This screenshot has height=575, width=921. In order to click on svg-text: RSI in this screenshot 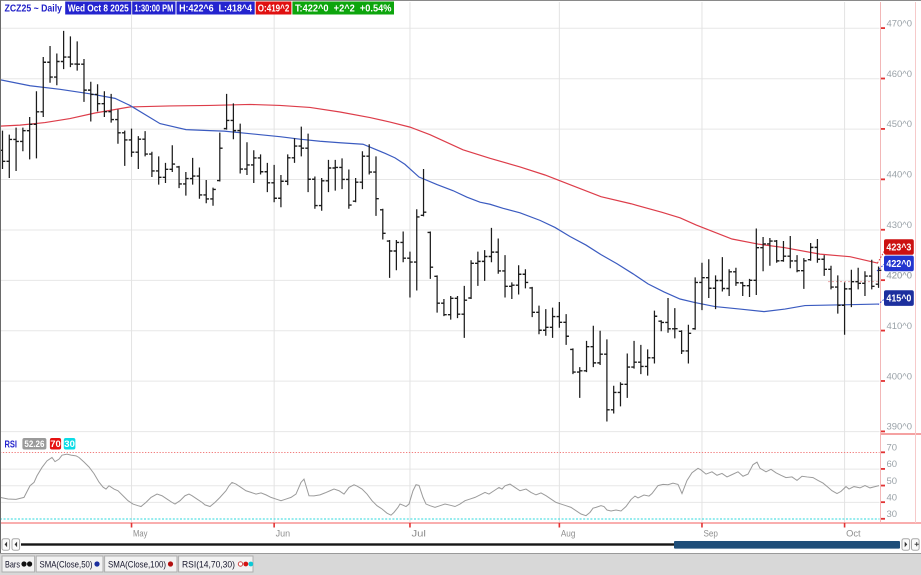, I will do `click(11, 444)`.